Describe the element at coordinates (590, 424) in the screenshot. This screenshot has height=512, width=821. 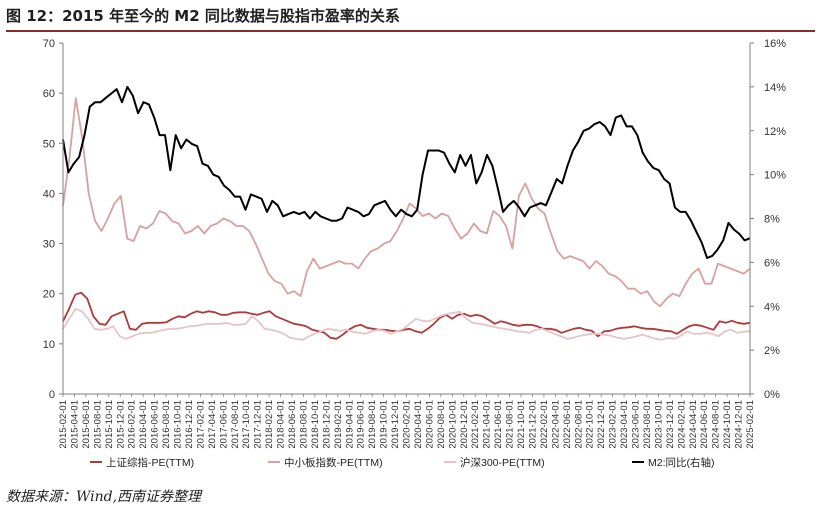
I see `x-tick-label: 2022-10-01` at that location.